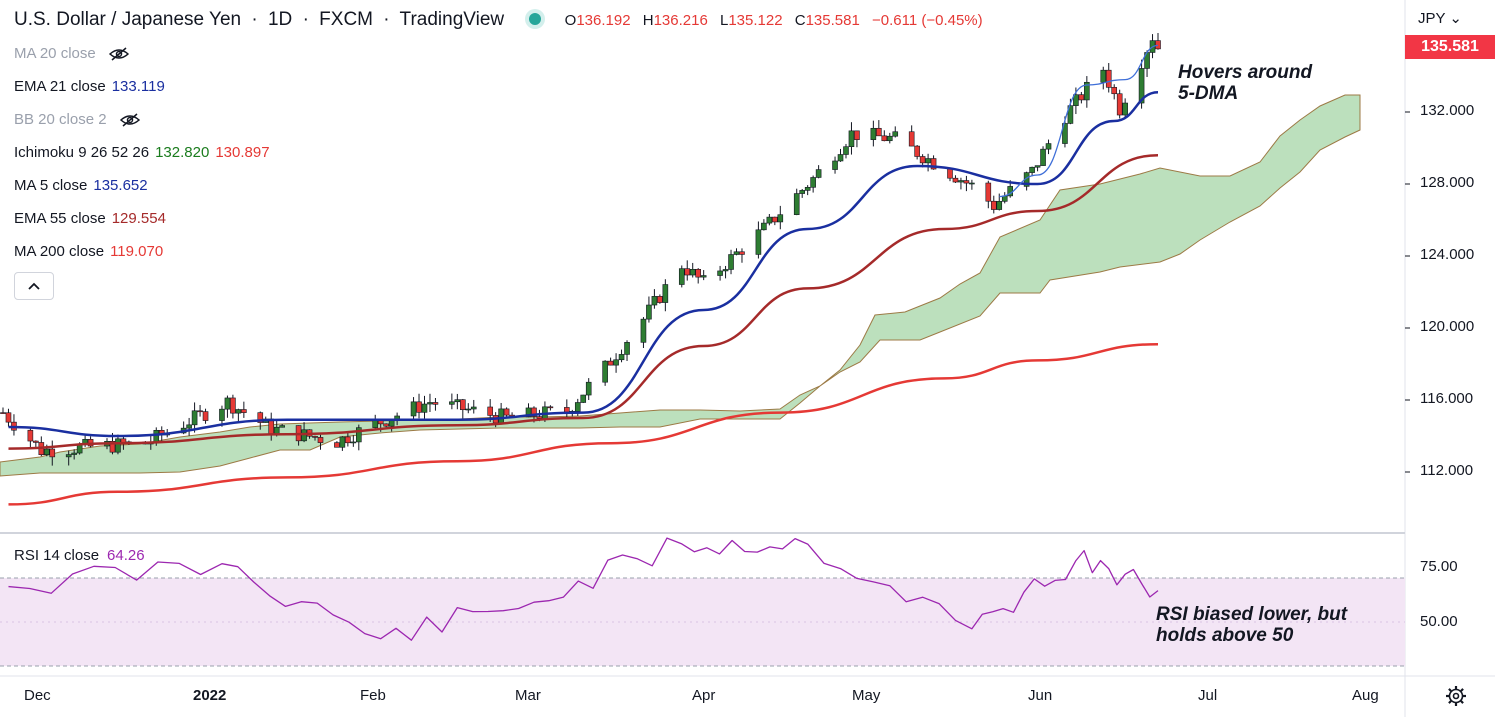  I want to click on low-value: 135.122, so click(755, 20).